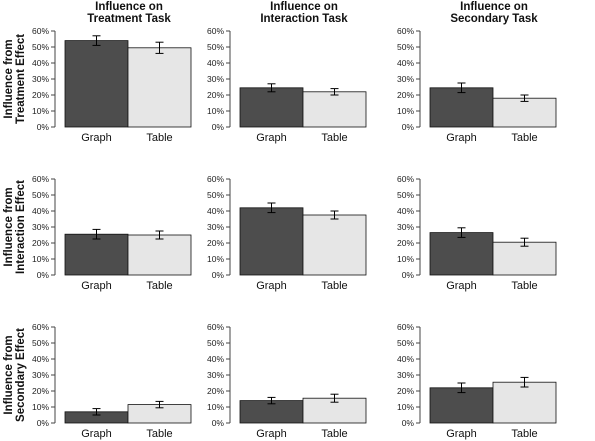 The width and height of the screenshot is (595, 441). What do you see at coordinates (21, 227) in the screenshot?
I see `row-title: Interaction Effect` at bounding box center [21, 227].